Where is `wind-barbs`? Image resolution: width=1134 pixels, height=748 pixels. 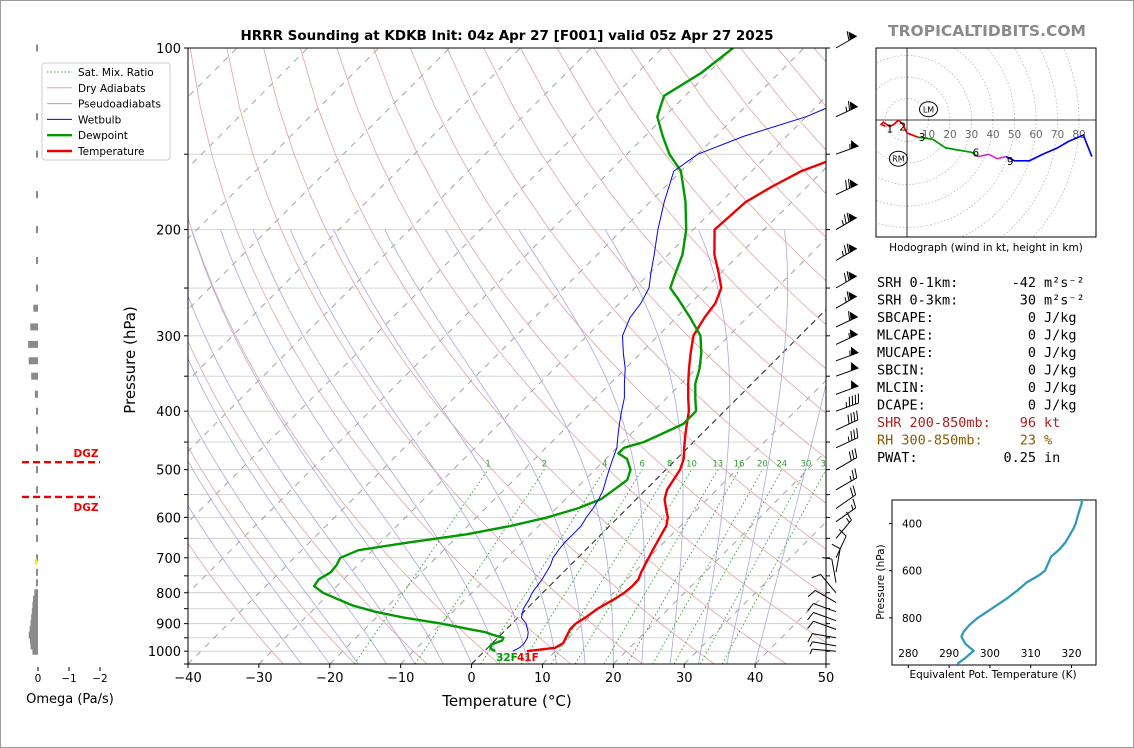 wind-barbs is located at coordinates (833, 343).